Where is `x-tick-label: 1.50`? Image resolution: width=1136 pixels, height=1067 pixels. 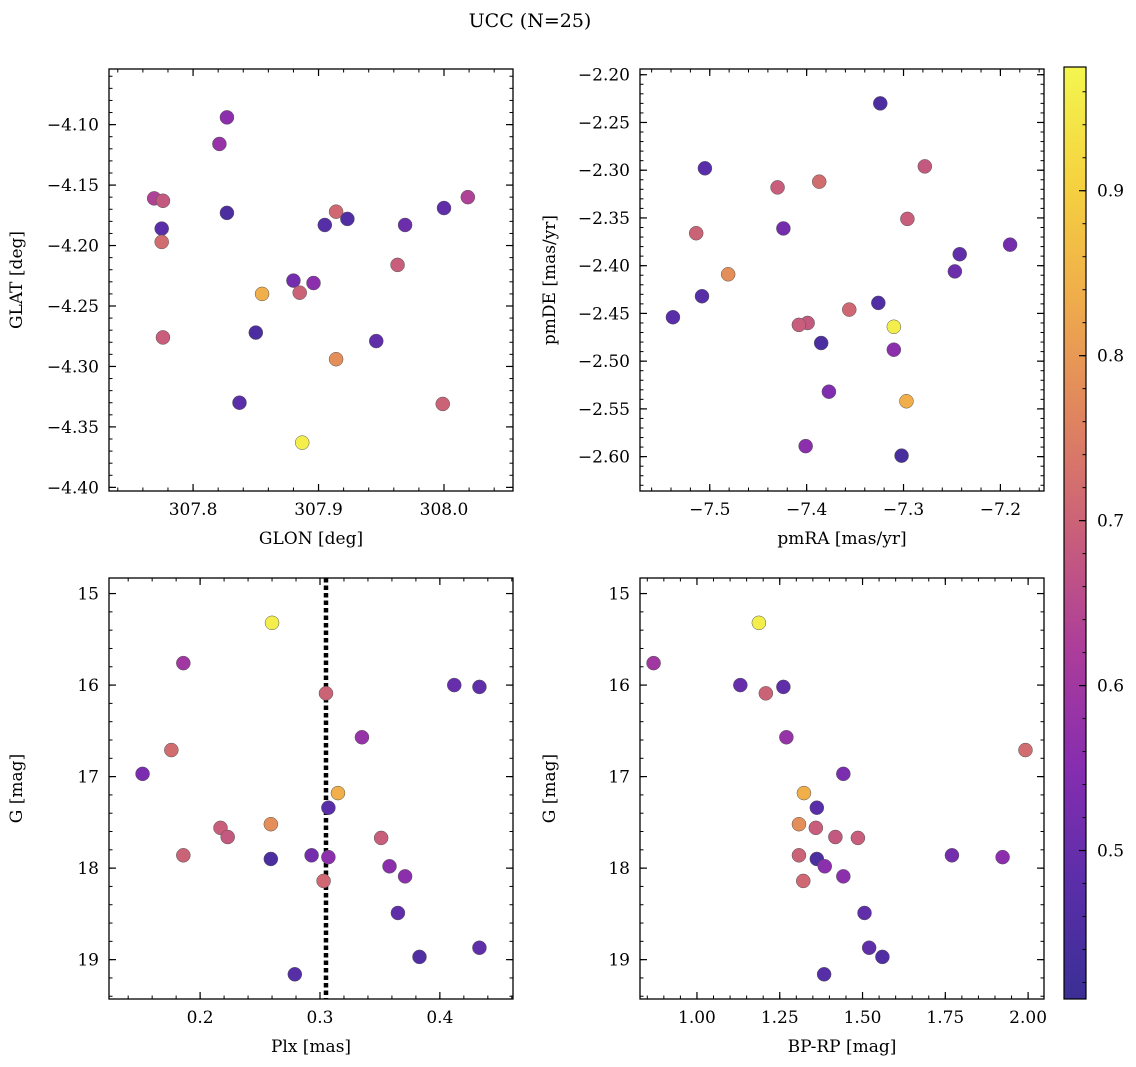
x-tick-label: 1.50 is located at coordinates (863, 1018).